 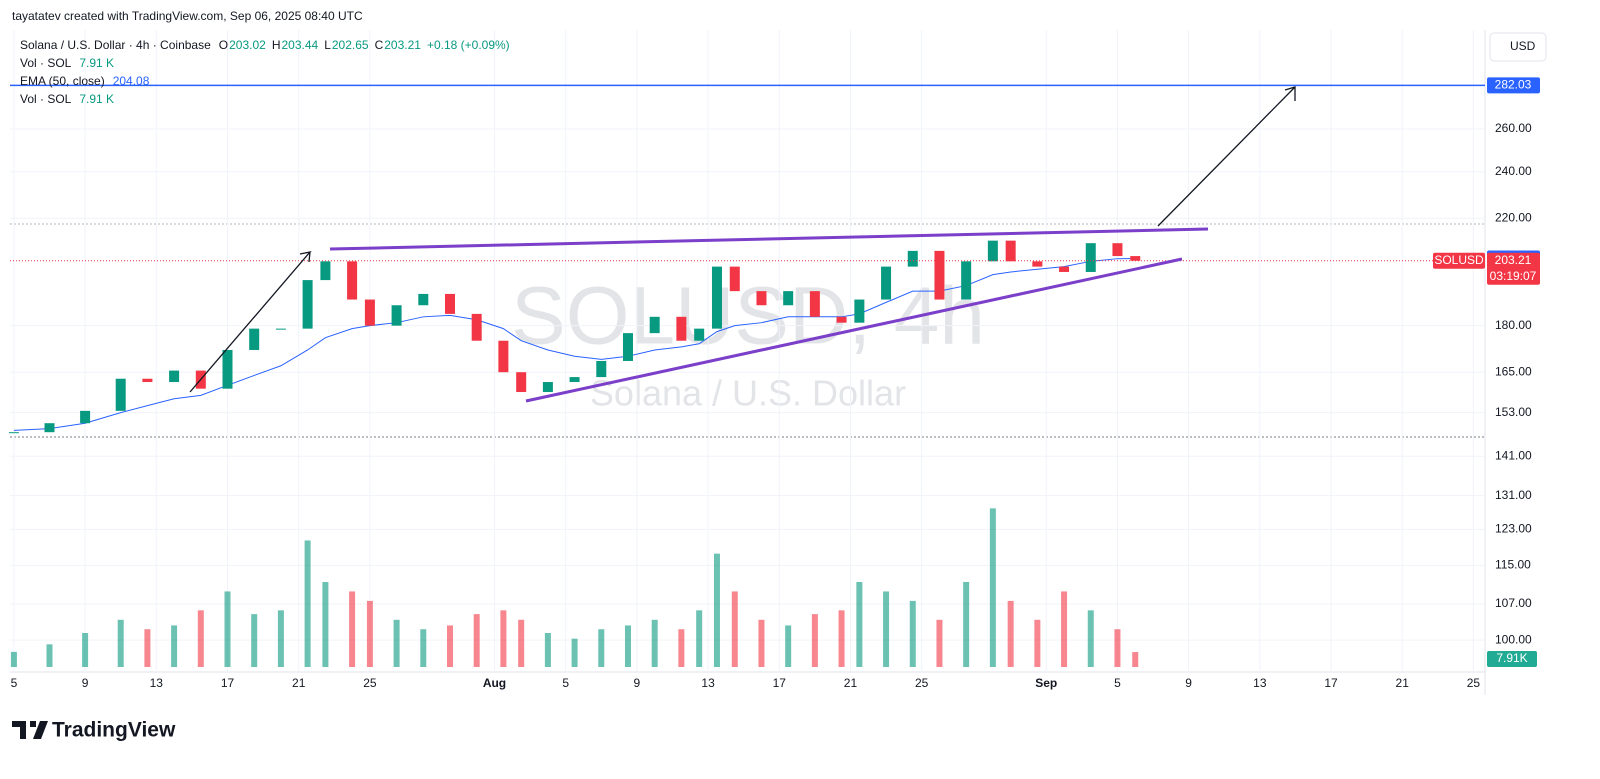 I want to click on y-tick-label: 141.00, so click(x=1513, y=455).